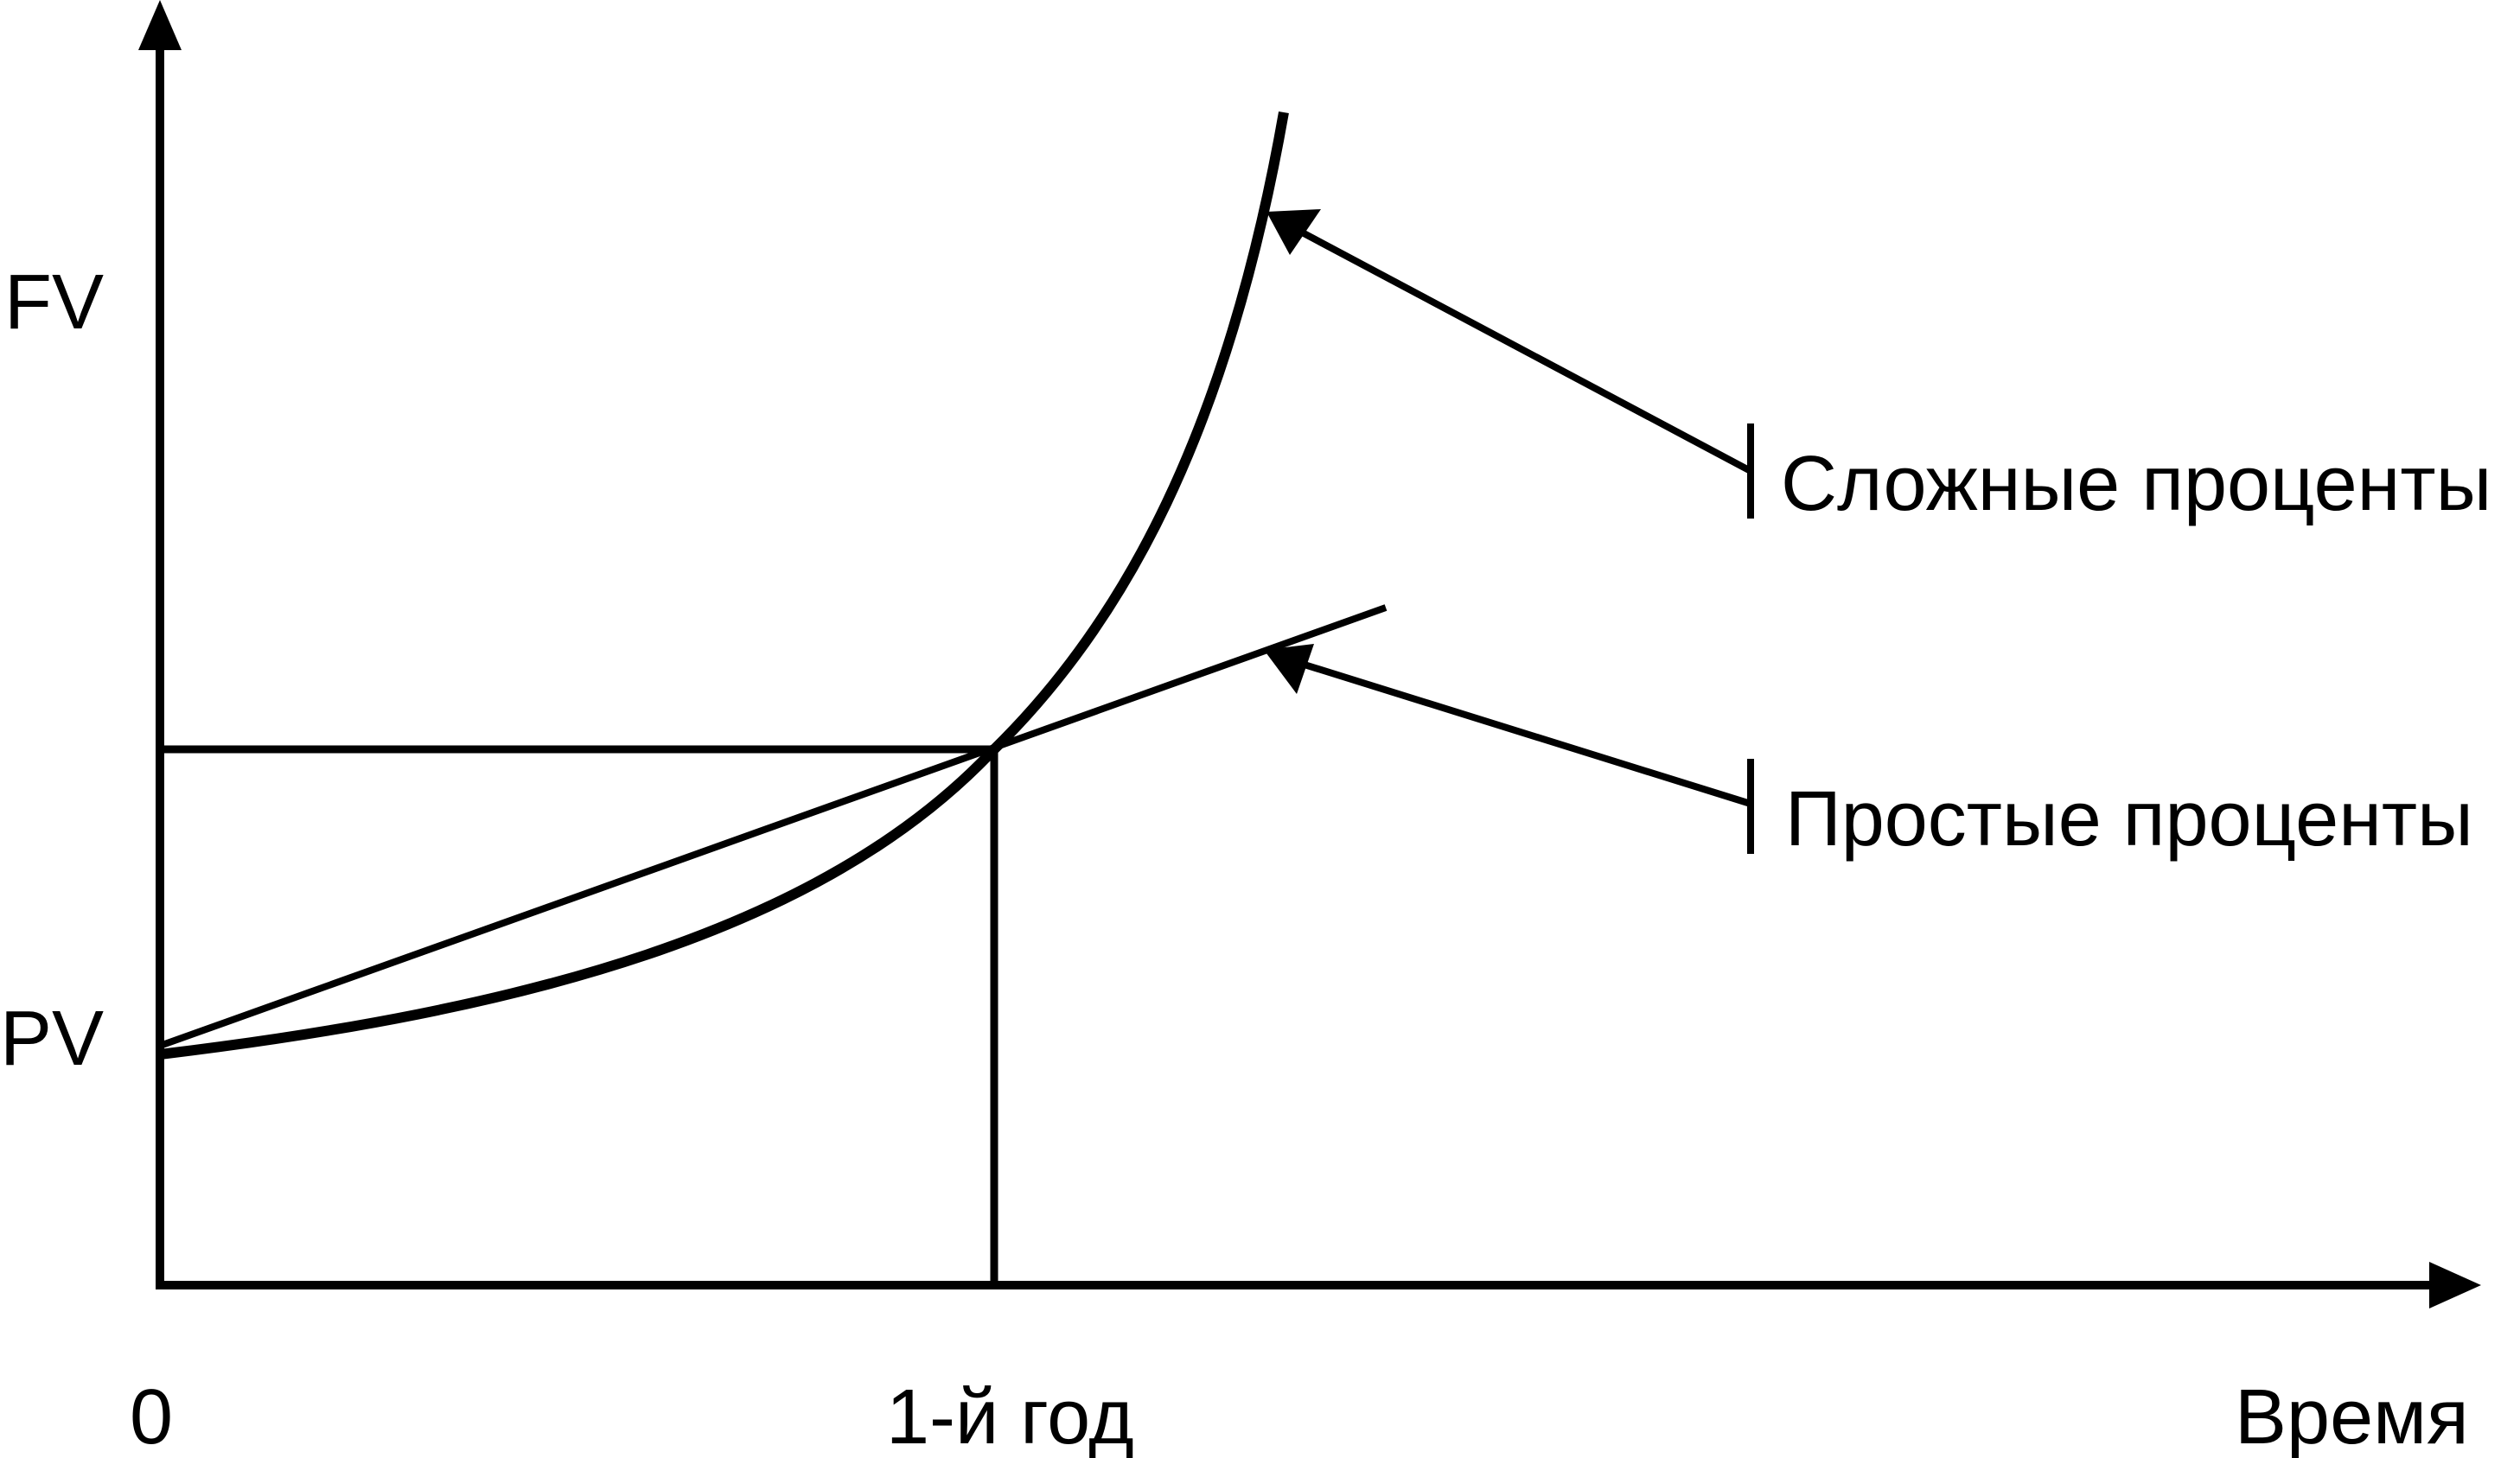 The height and width of the screenshot is (1458, 2520). Describe the element at coordinates (2352, 1416) in the screenshot. I see `time-label: Время` at that location.